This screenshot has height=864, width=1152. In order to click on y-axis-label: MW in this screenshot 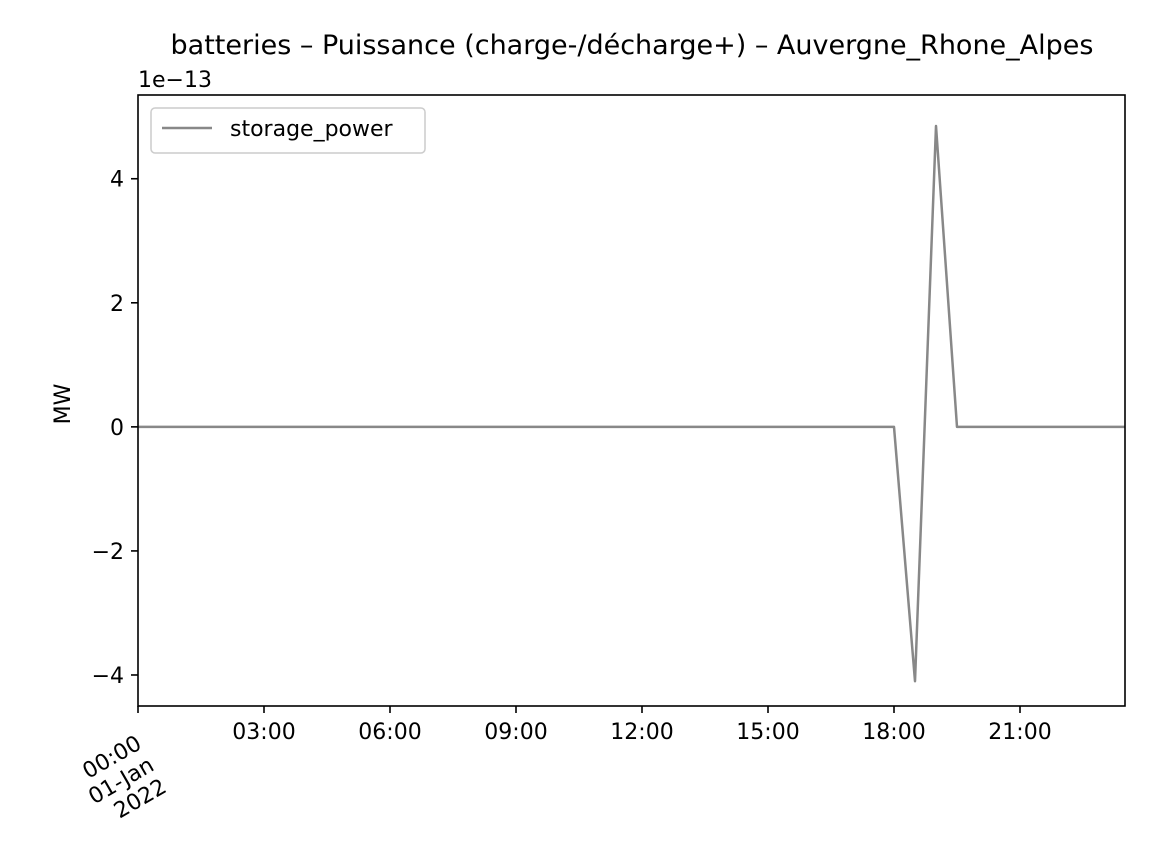, I will do `click(63, 403)`.